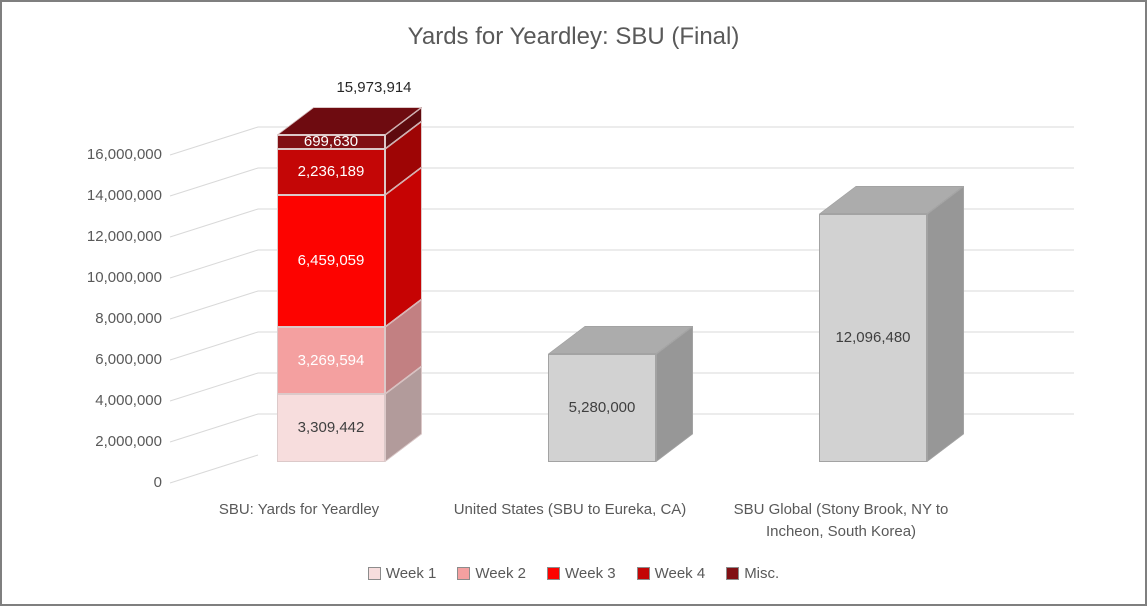 The width and height of the screenshot is (1147, 606). What do you see at coordinates (411, 573) in the screenshot?
I see `legend-label: Week 1` at bounding box center [411, 573].